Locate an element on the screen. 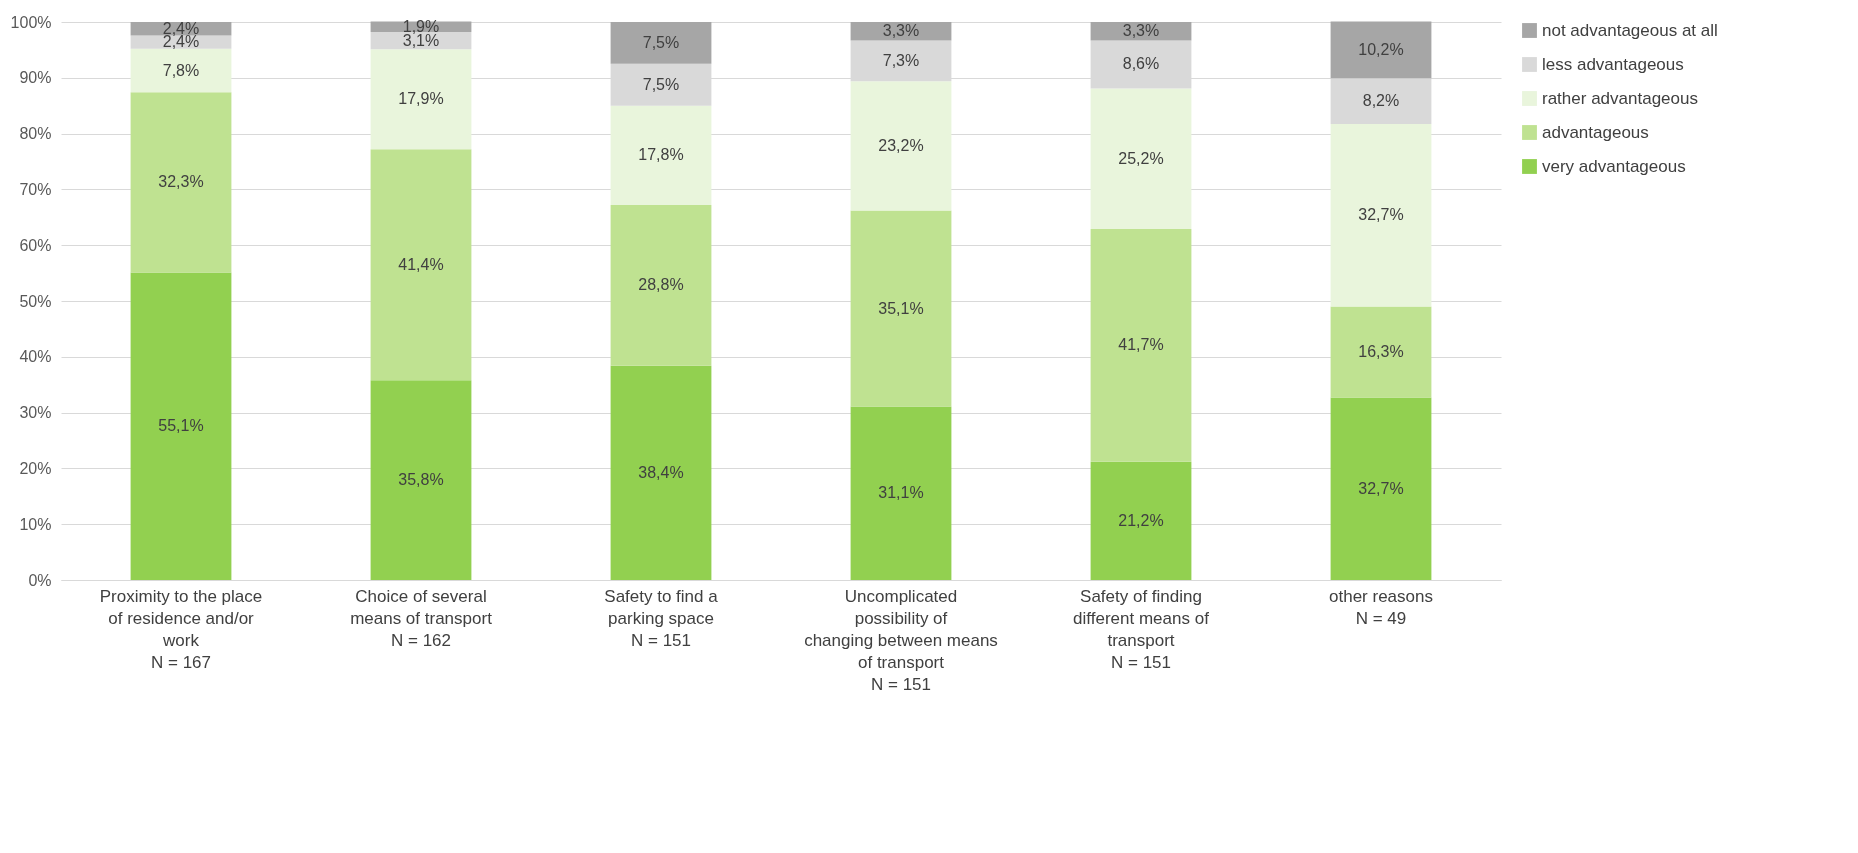 This screenshot has width=1858, height=853. data-label: 35,1% is located at coordinates (901, 308).